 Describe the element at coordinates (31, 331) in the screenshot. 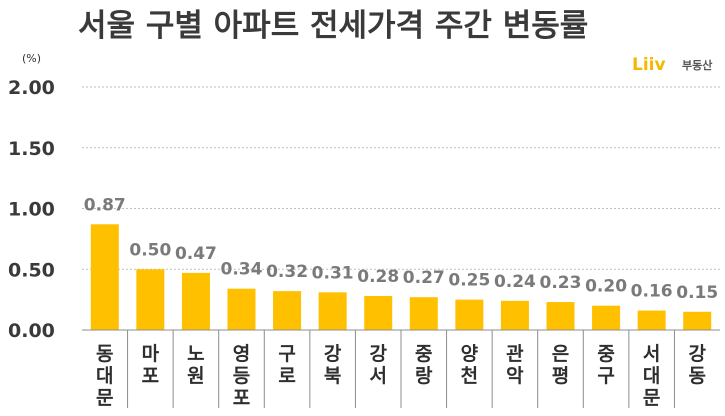

I see `y-tick-label: 0.00` at that location.